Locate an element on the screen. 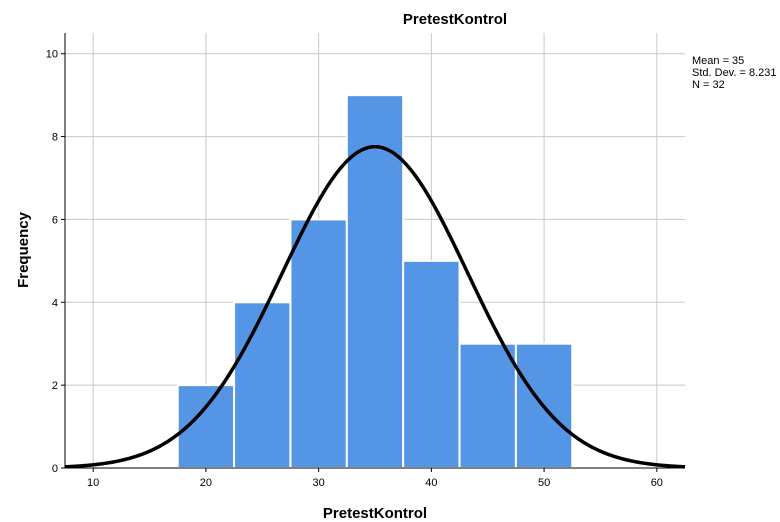 Image resolution: width=780 pixels, height=522 pixels. y-tick-label: 6 is located at coordinates (55, 220).